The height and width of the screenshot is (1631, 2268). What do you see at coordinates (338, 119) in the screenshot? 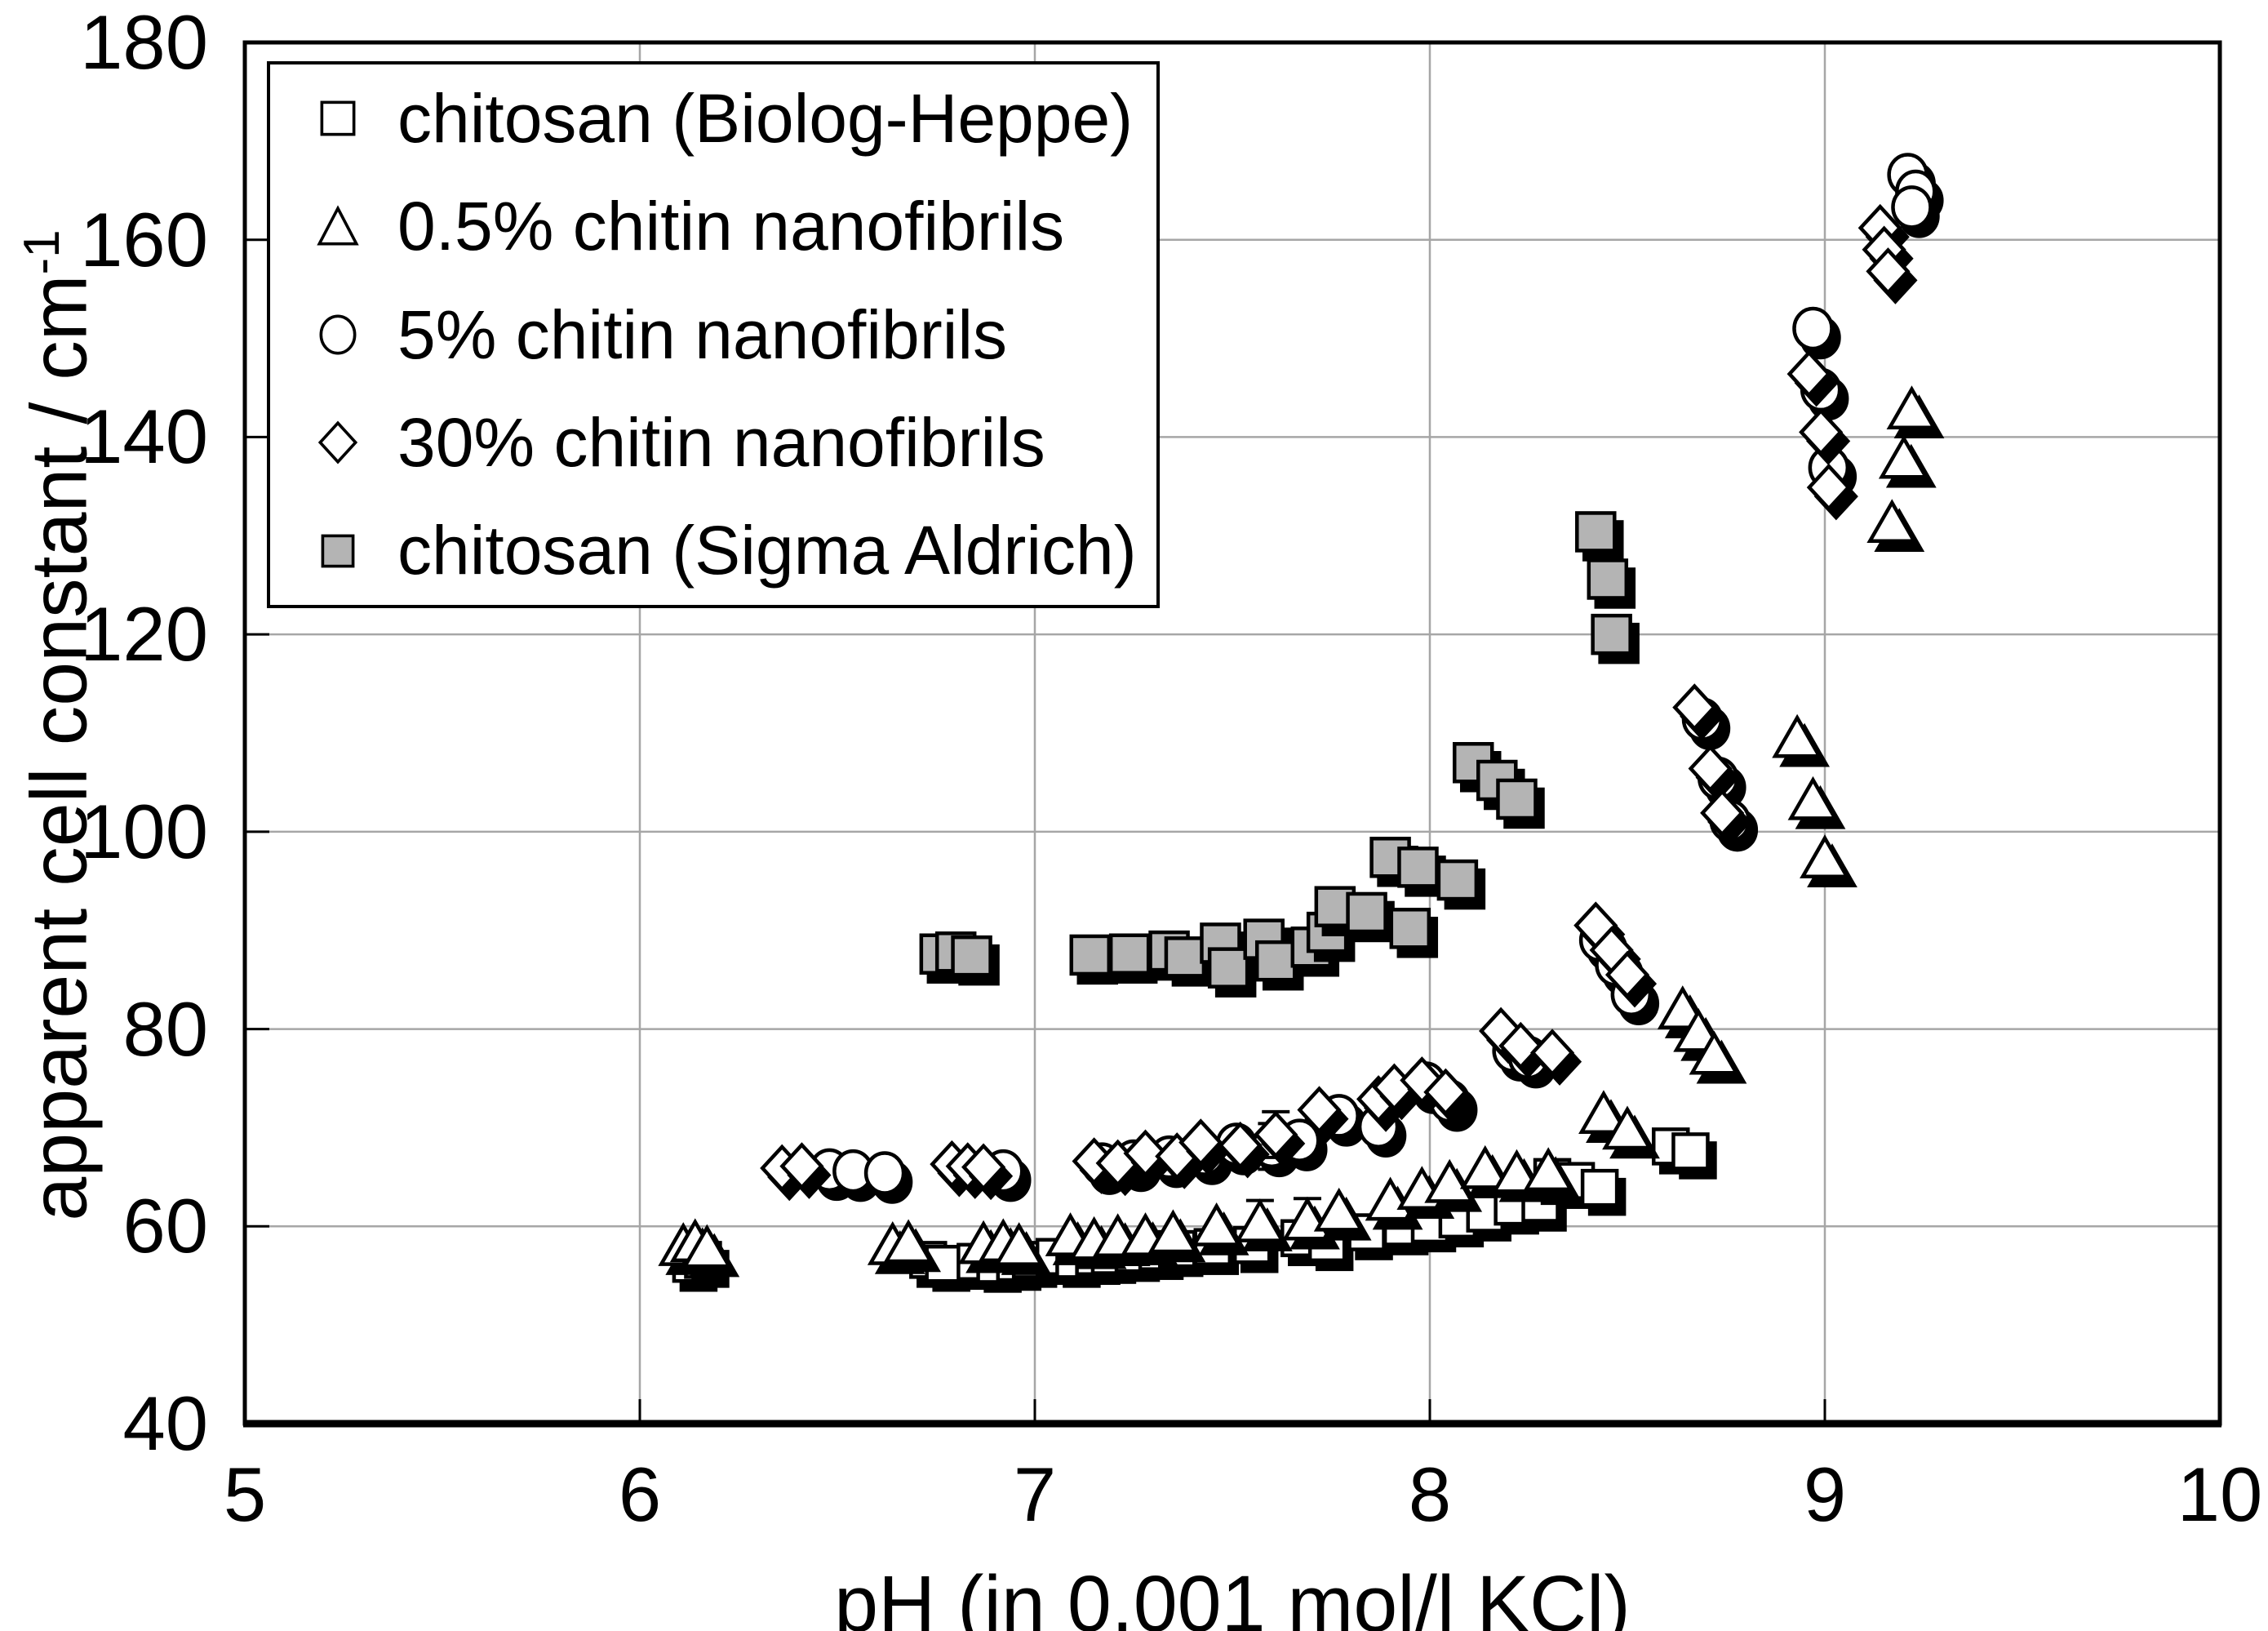
I see `legend-marker-square-open-icon` at bounding box center [338, 119].